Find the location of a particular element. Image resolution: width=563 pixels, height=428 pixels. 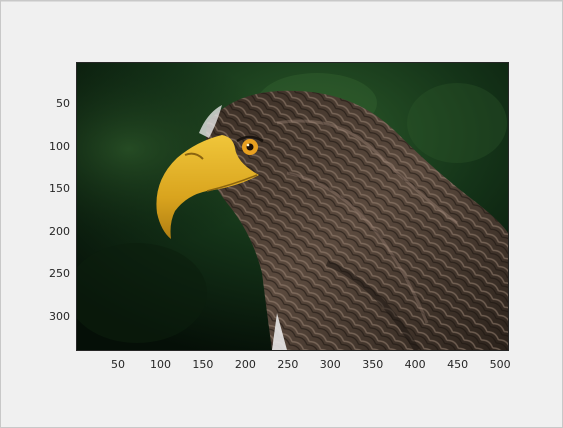

y-tick-label: 150 is located at coordinates (55, 189).